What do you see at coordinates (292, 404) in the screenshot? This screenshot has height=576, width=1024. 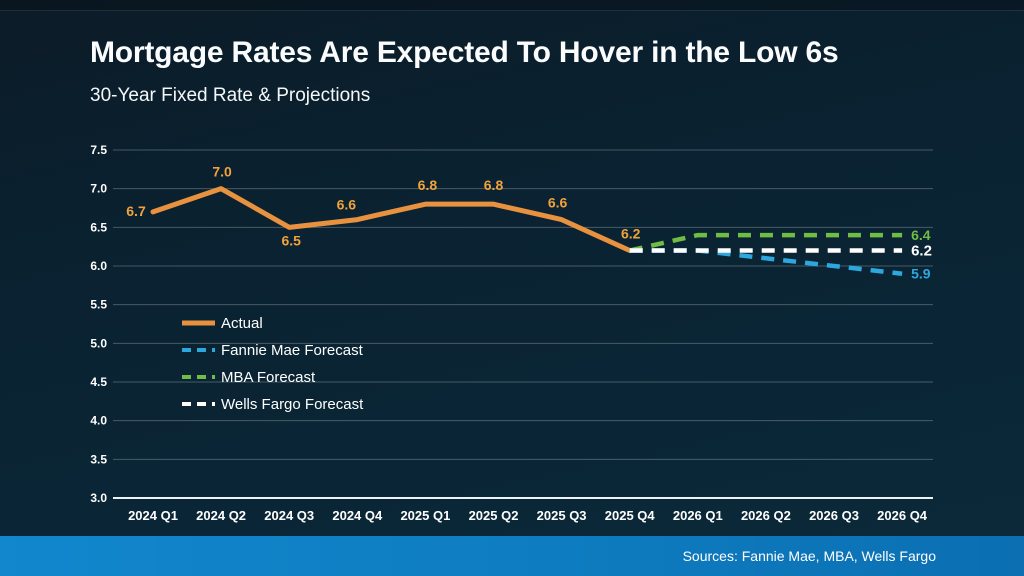 I see `legend-label: Wells Fargo Forecast` at bounding box center [292, 404].